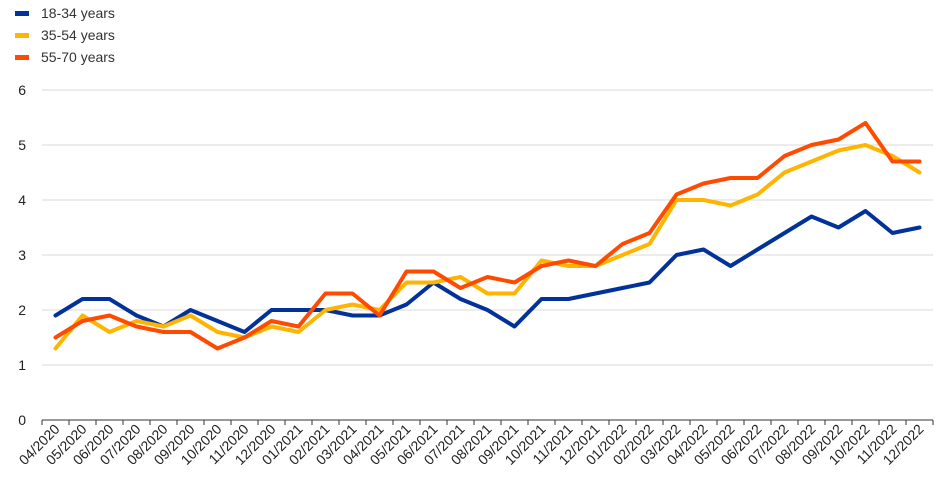  Describe the element at coordinates (78, 13) in the screenshot. I see `legend-label-18-34: 18-34 years` at that location.